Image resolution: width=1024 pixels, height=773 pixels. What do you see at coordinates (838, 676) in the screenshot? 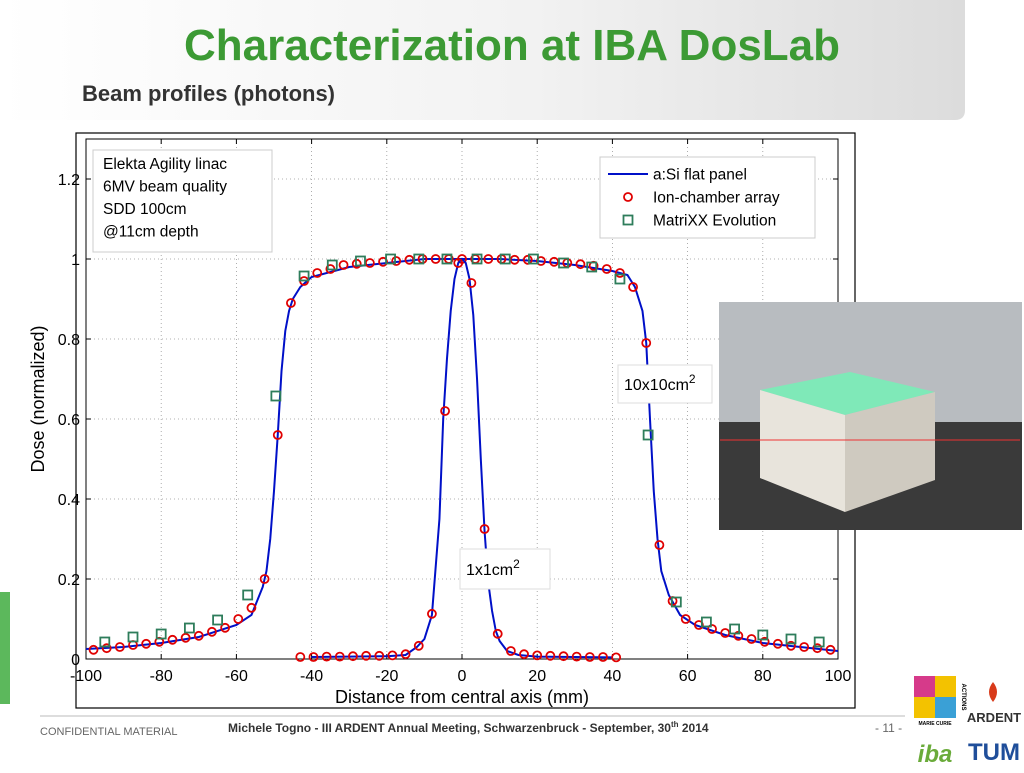
I see `x-tick-label: 100` at bounding box center [838, 676].